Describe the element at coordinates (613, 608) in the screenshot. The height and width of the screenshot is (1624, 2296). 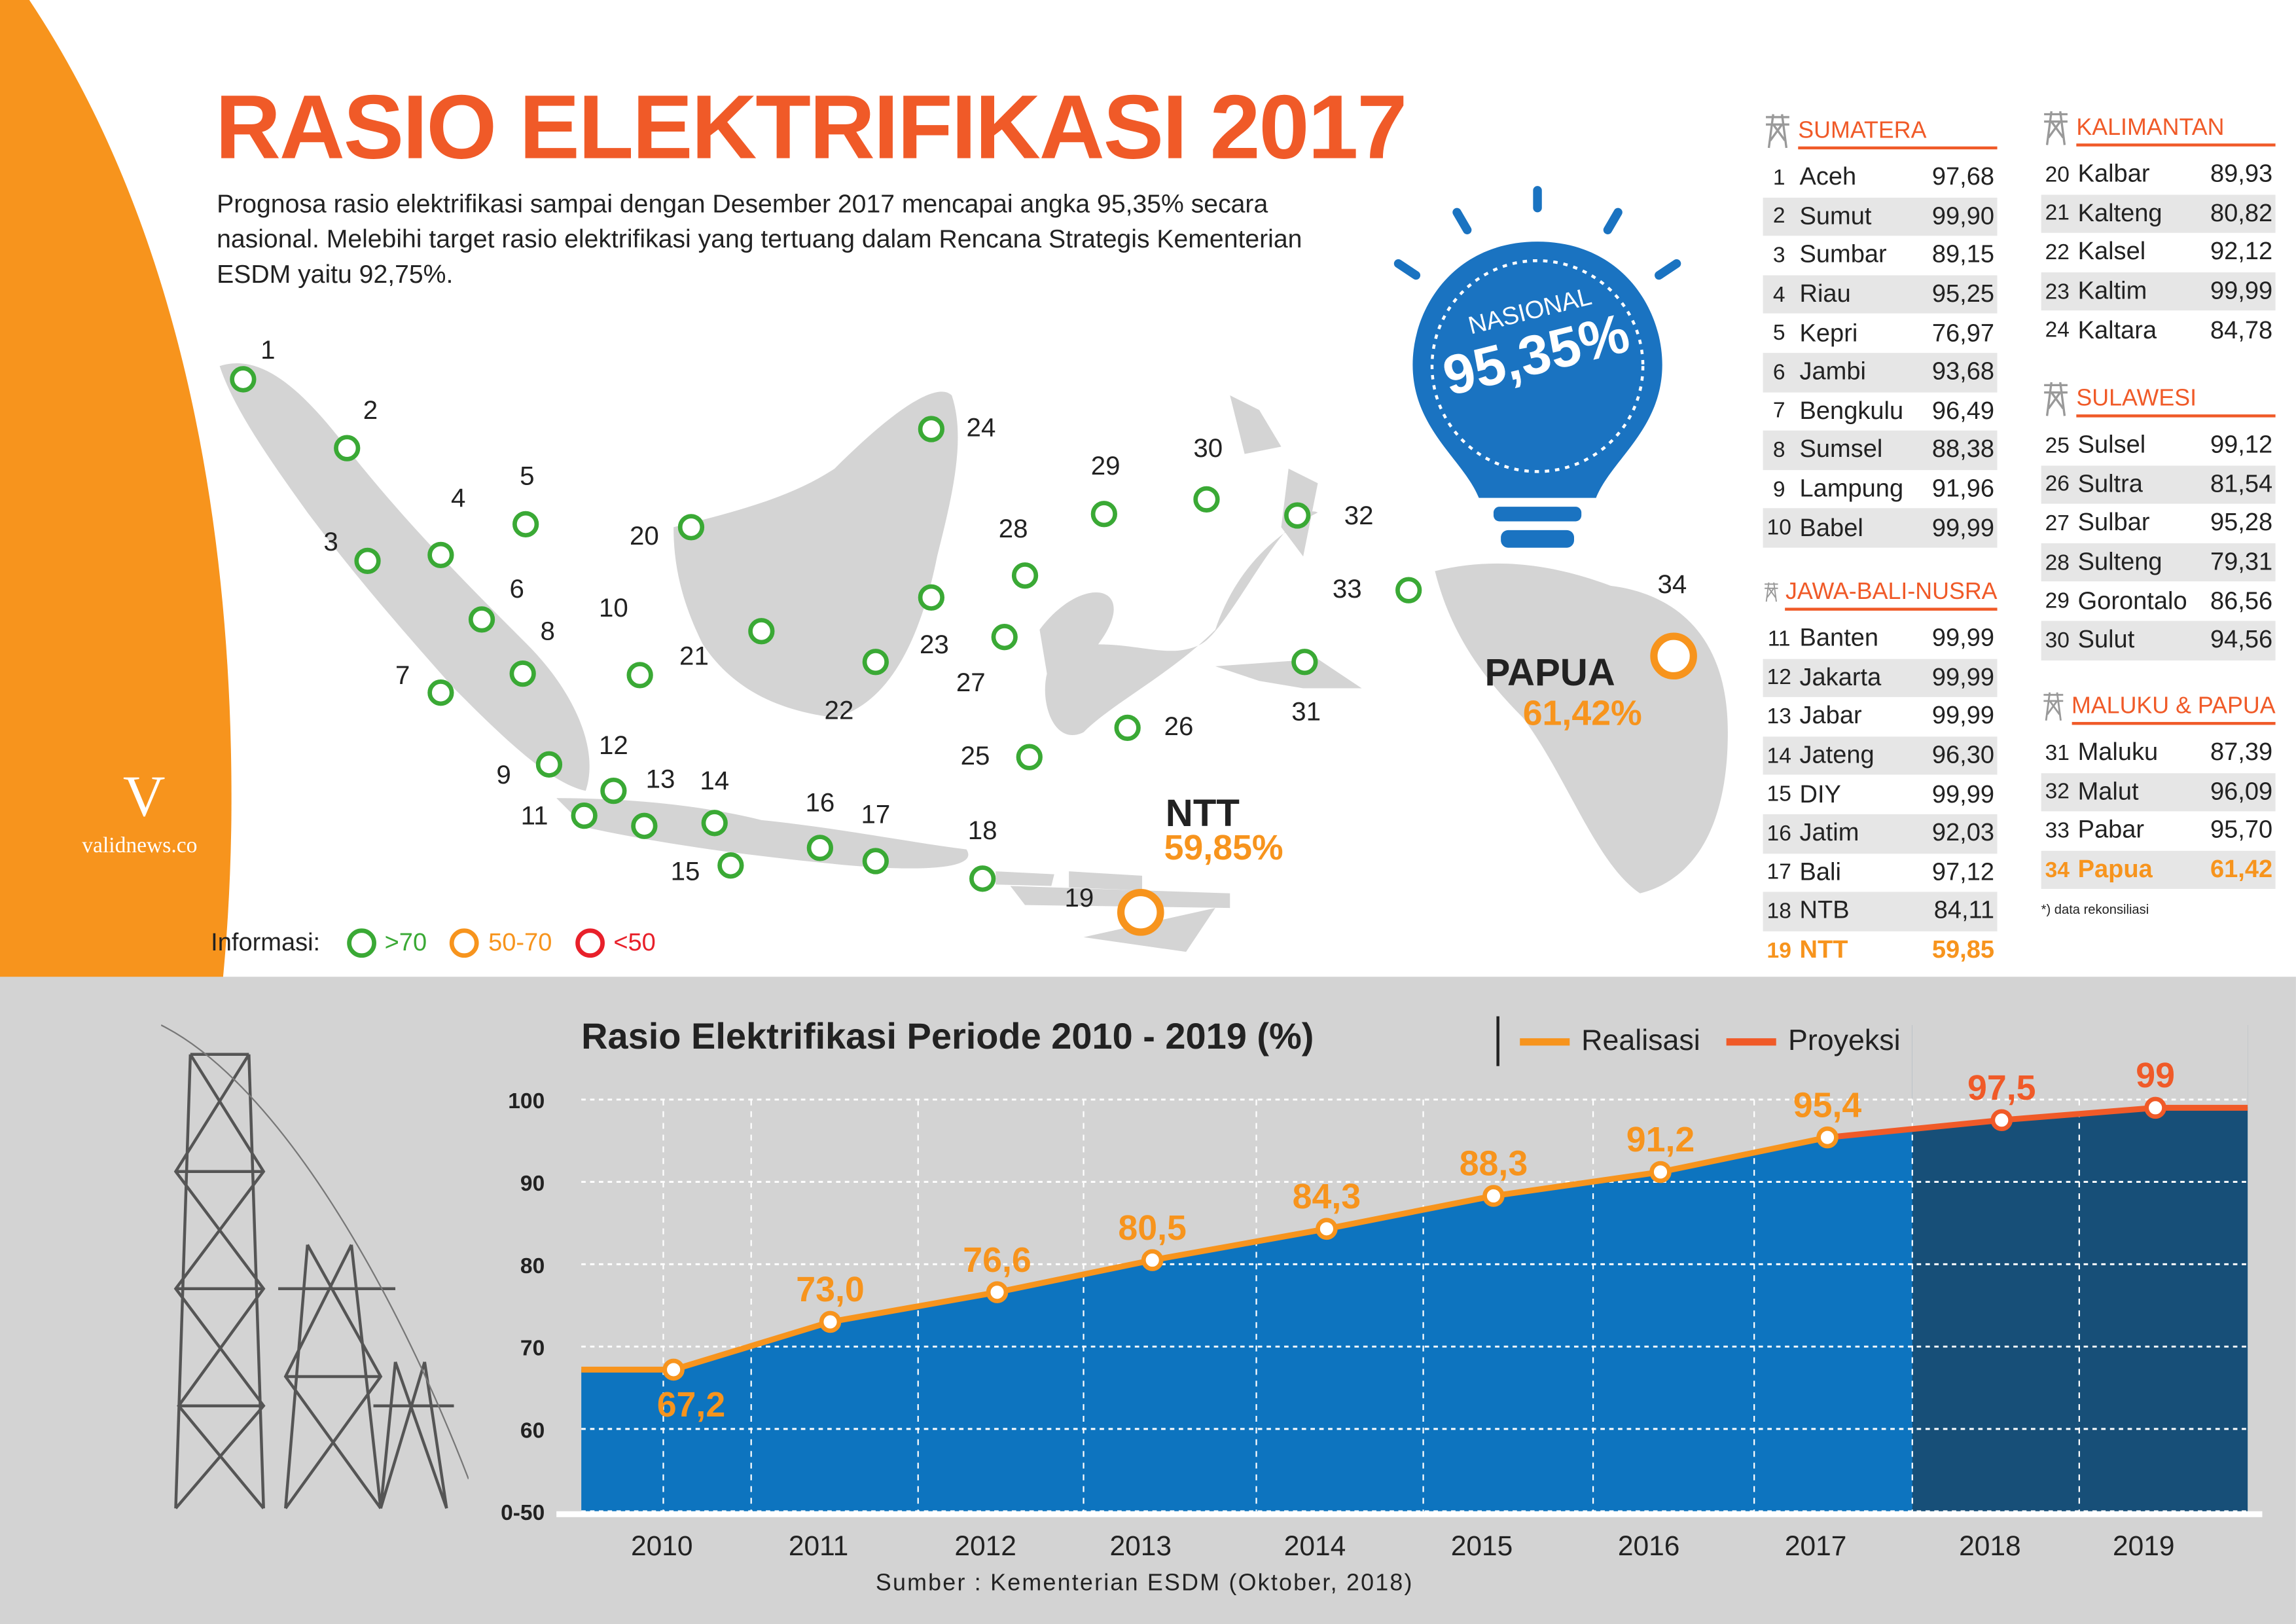
I see `map-marker-label: 10` at that location.